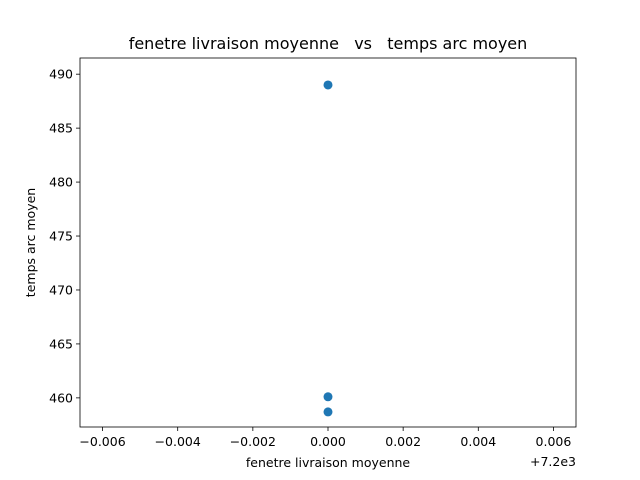  I want to click on x-tick-label: −0.002, so click(253, 441).